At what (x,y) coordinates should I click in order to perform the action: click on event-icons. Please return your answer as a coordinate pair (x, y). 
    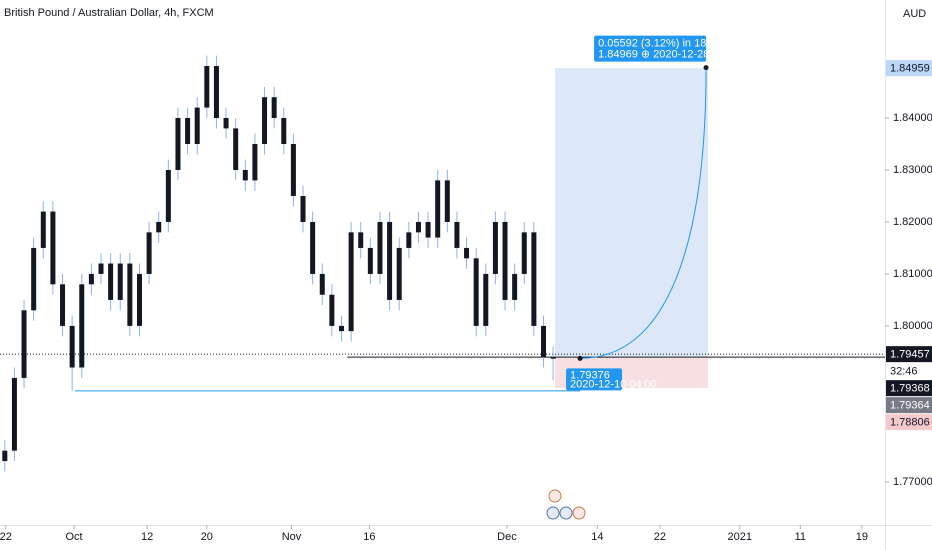
    Looking at the image, I should click on (566, 504).